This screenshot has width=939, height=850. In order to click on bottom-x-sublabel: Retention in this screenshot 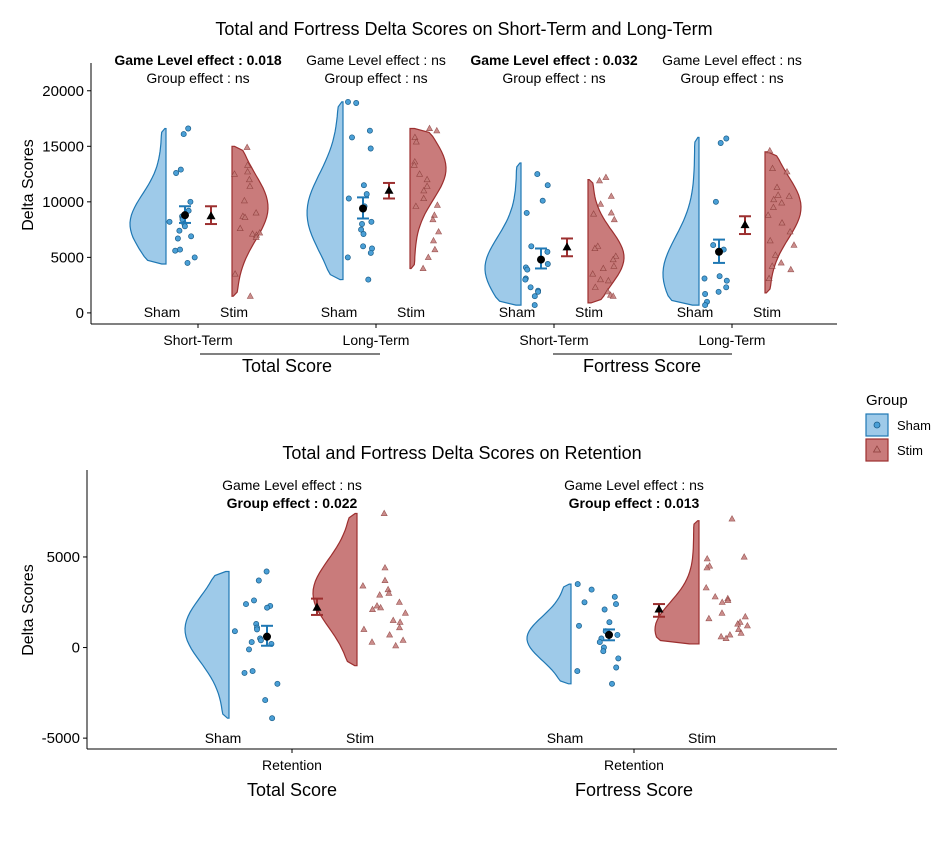, I will do `click(292, 765)`.